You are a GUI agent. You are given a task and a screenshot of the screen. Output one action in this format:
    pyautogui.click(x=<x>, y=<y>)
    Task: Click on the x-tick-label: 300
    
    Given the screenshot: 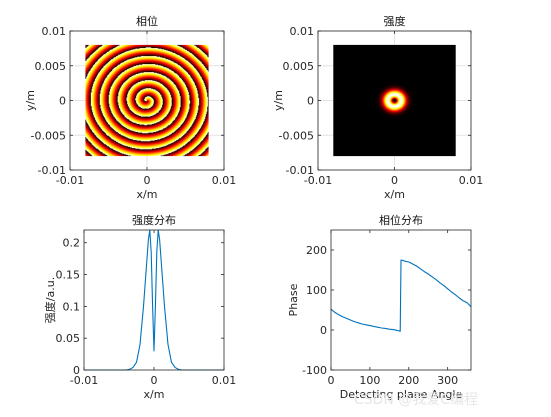 What is the action you would take?
    pyautogui.click(x=447, y=380)
    